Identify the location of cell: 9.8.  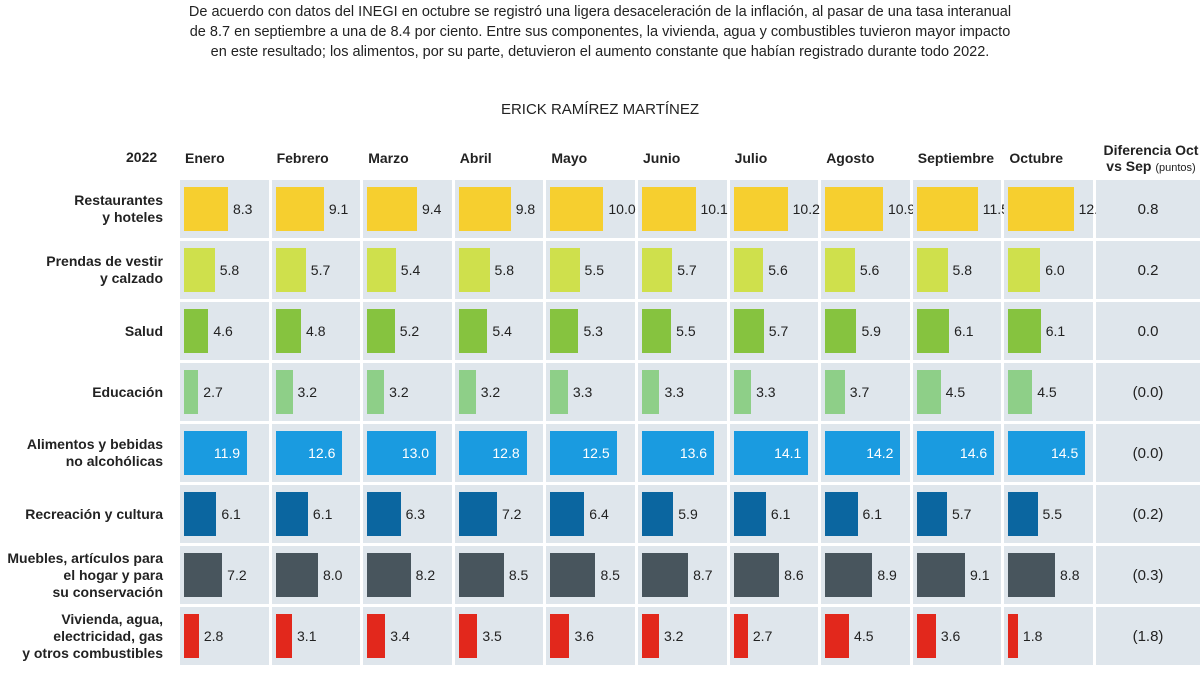
(499, 209).